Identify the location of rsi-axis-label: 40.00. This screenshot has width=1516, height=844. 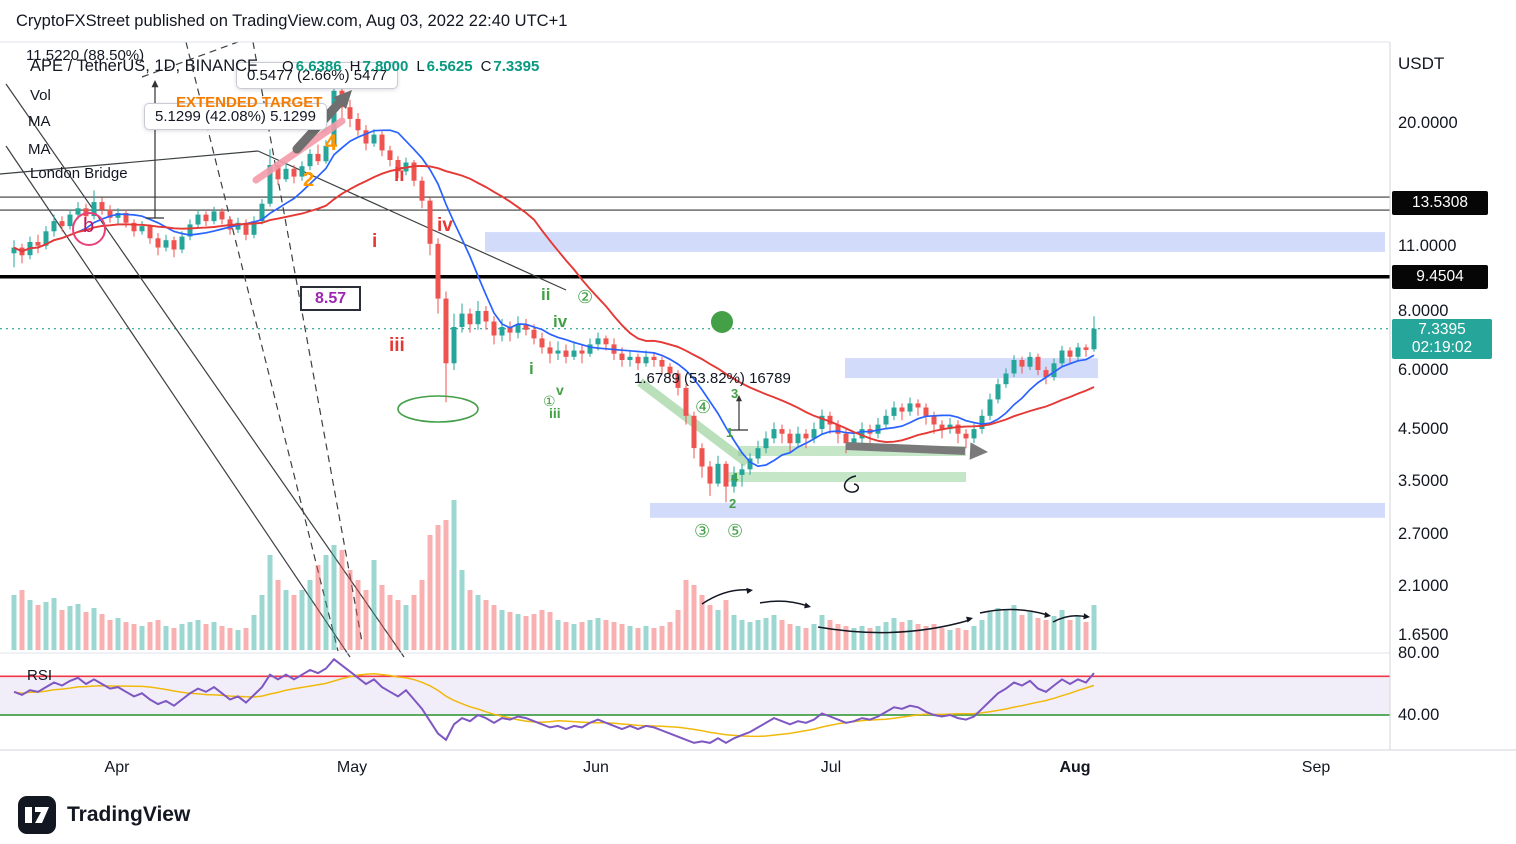
(1419, 715).